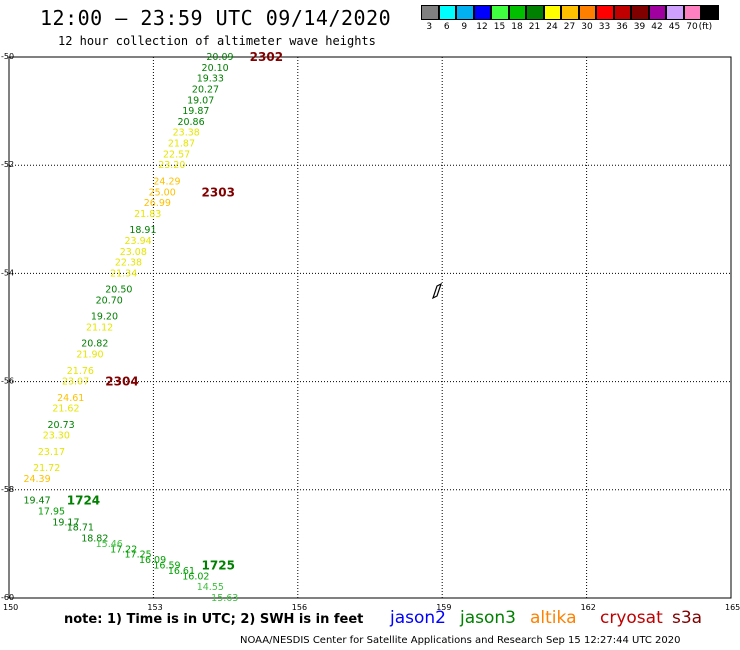 Image resolution: width=740 pixels, height=650 pixels. I want to click on wave-height-label: 18.82, so click(94, 538).